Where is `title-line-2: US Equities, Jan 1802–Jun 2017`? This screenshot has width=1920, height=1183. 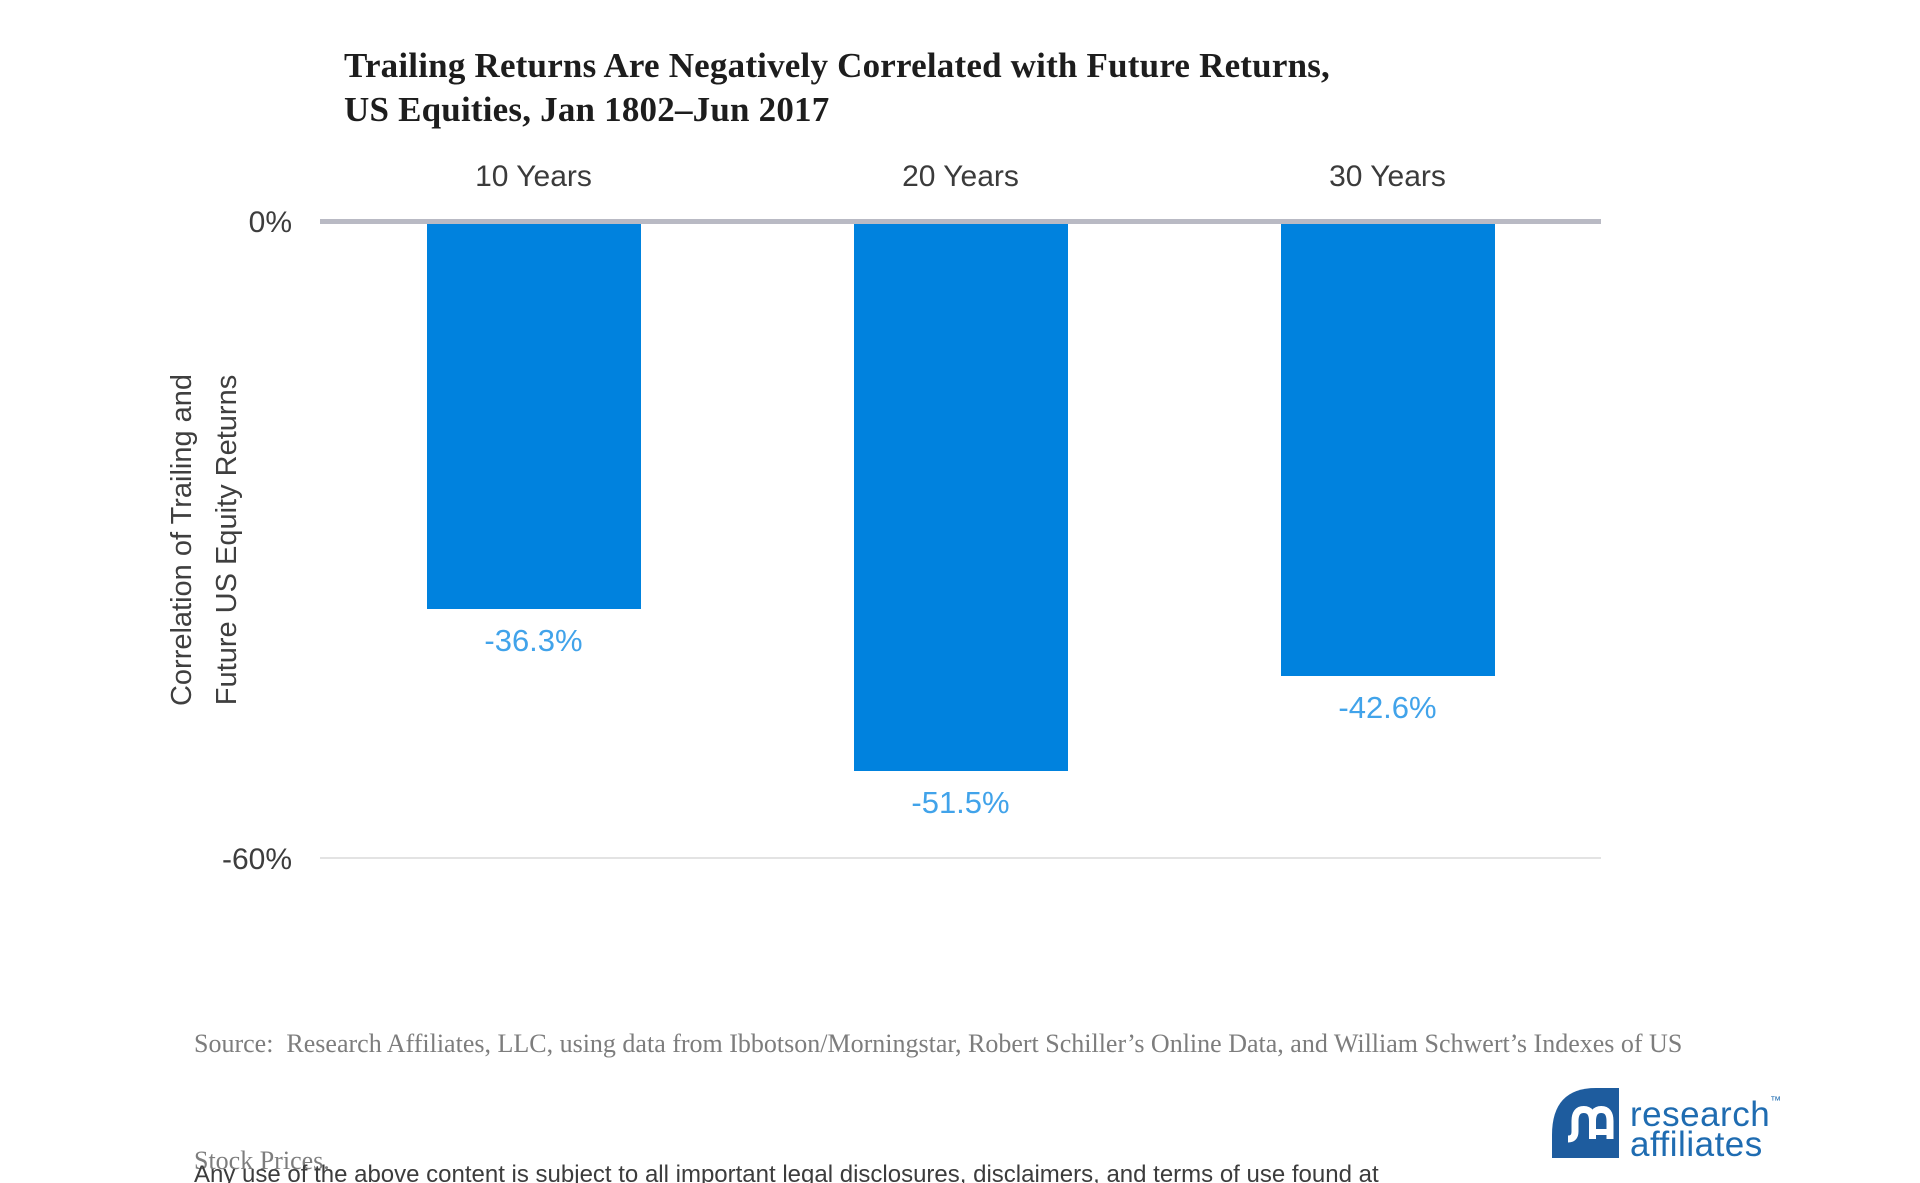 title-line-2: US Equities, Jan 1802–Jun 2017 is located at coordinates (587, 109).